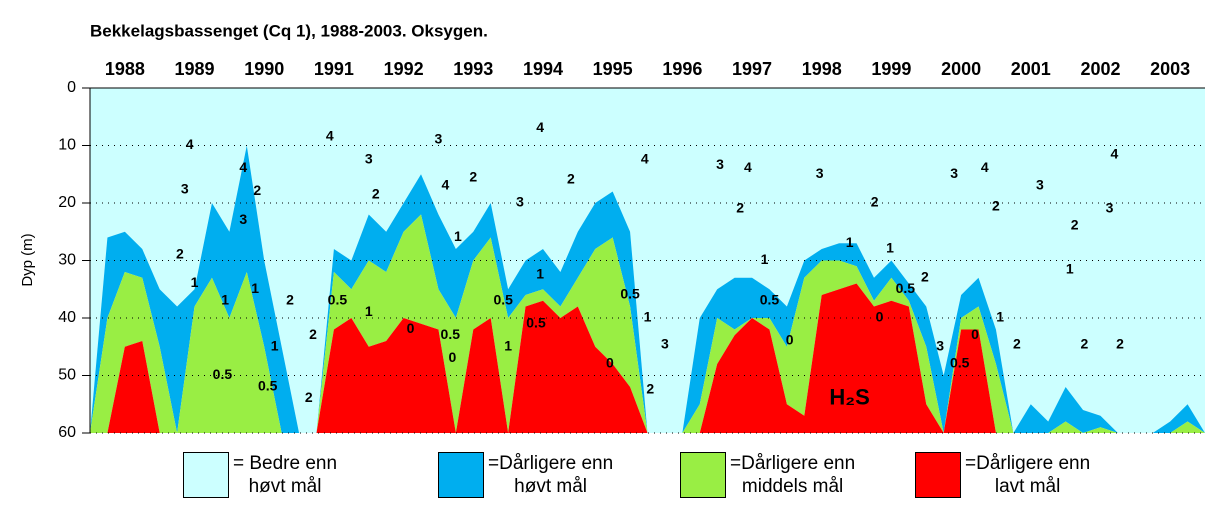 The height and width of the screenshot is (506, 1209). What do you see at coordinates (71, 87) in the screenshot?
I see `y-tick-label: 0` at bounding box center [71, 87].